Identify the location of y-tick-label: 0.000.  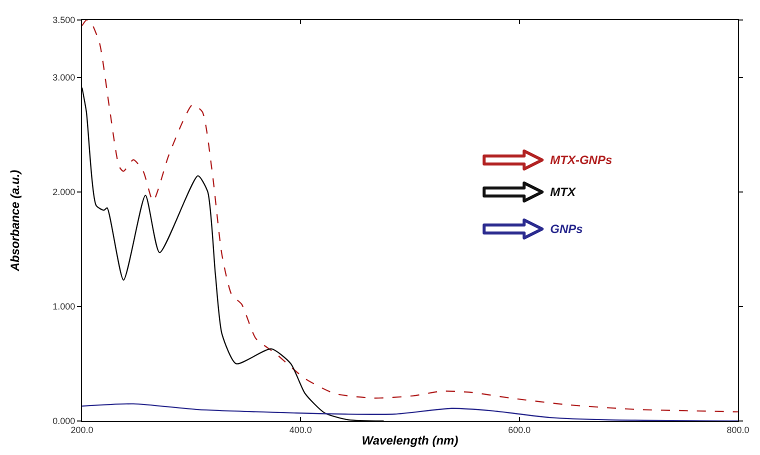
(64, 421).